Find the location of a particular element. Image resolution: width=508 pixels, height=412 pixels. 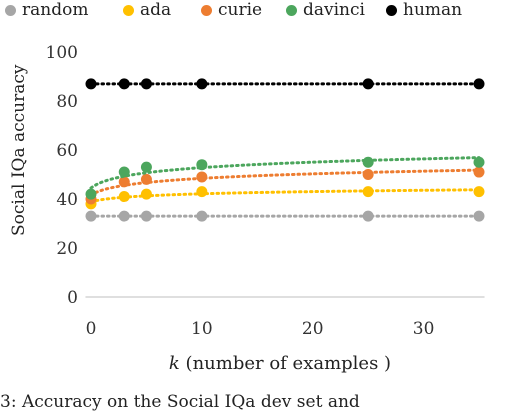

legend-item-ada: ada is located at coordinates (147, 10).